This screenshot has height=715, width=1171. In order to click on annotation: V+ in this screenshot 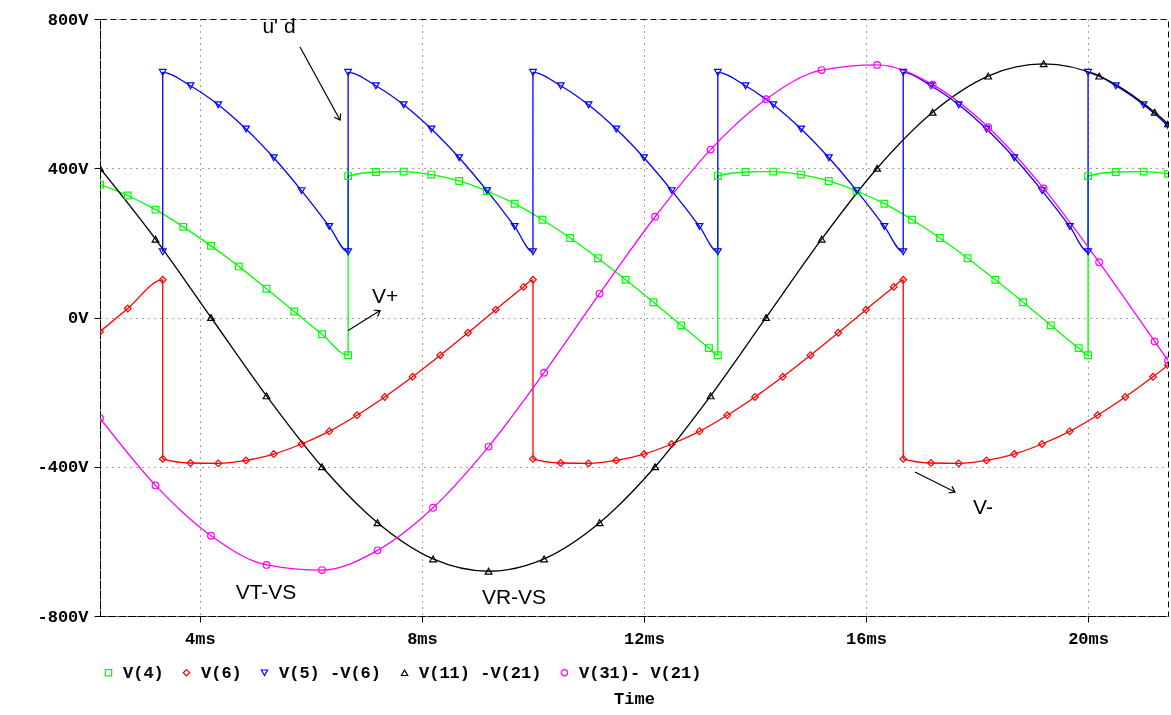, I will do `click(385, 295)`.